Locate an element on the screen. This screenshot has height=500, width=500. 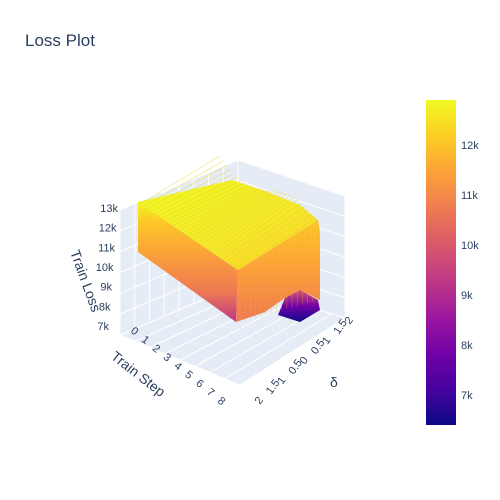
colorbar-tick-label: 10k is located at coordinates (470, 246).